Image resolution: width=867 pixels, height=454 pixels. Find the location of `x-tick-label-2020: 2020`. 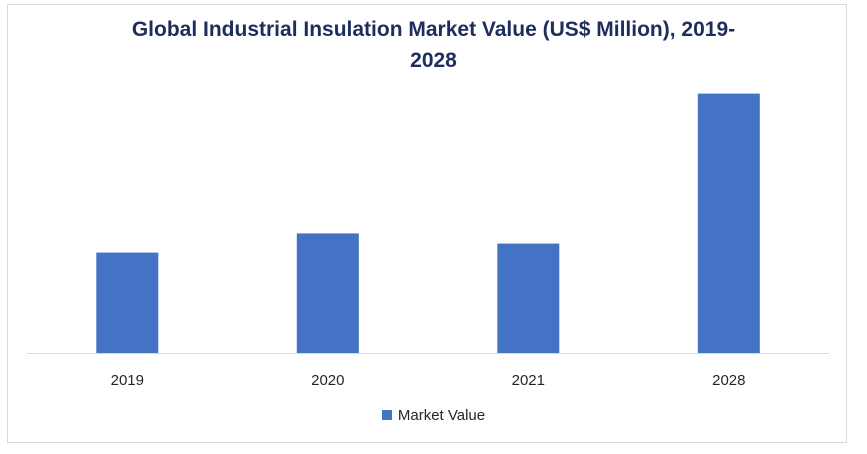

x-tick-label-2020: 2020 is located at coordinates (327, 380).